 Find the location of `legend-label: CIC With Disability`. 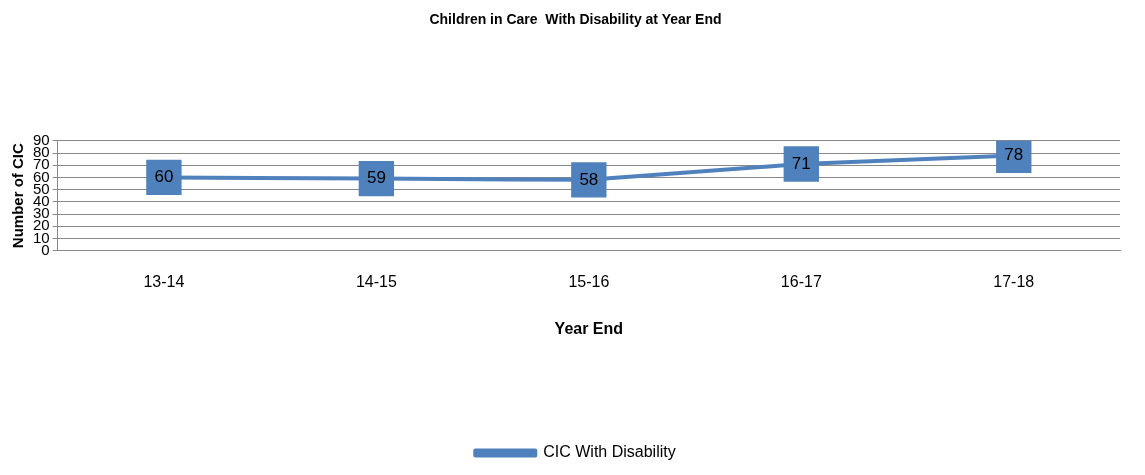

legend-label: CIC With Disability is located at coordinates (609, 452).